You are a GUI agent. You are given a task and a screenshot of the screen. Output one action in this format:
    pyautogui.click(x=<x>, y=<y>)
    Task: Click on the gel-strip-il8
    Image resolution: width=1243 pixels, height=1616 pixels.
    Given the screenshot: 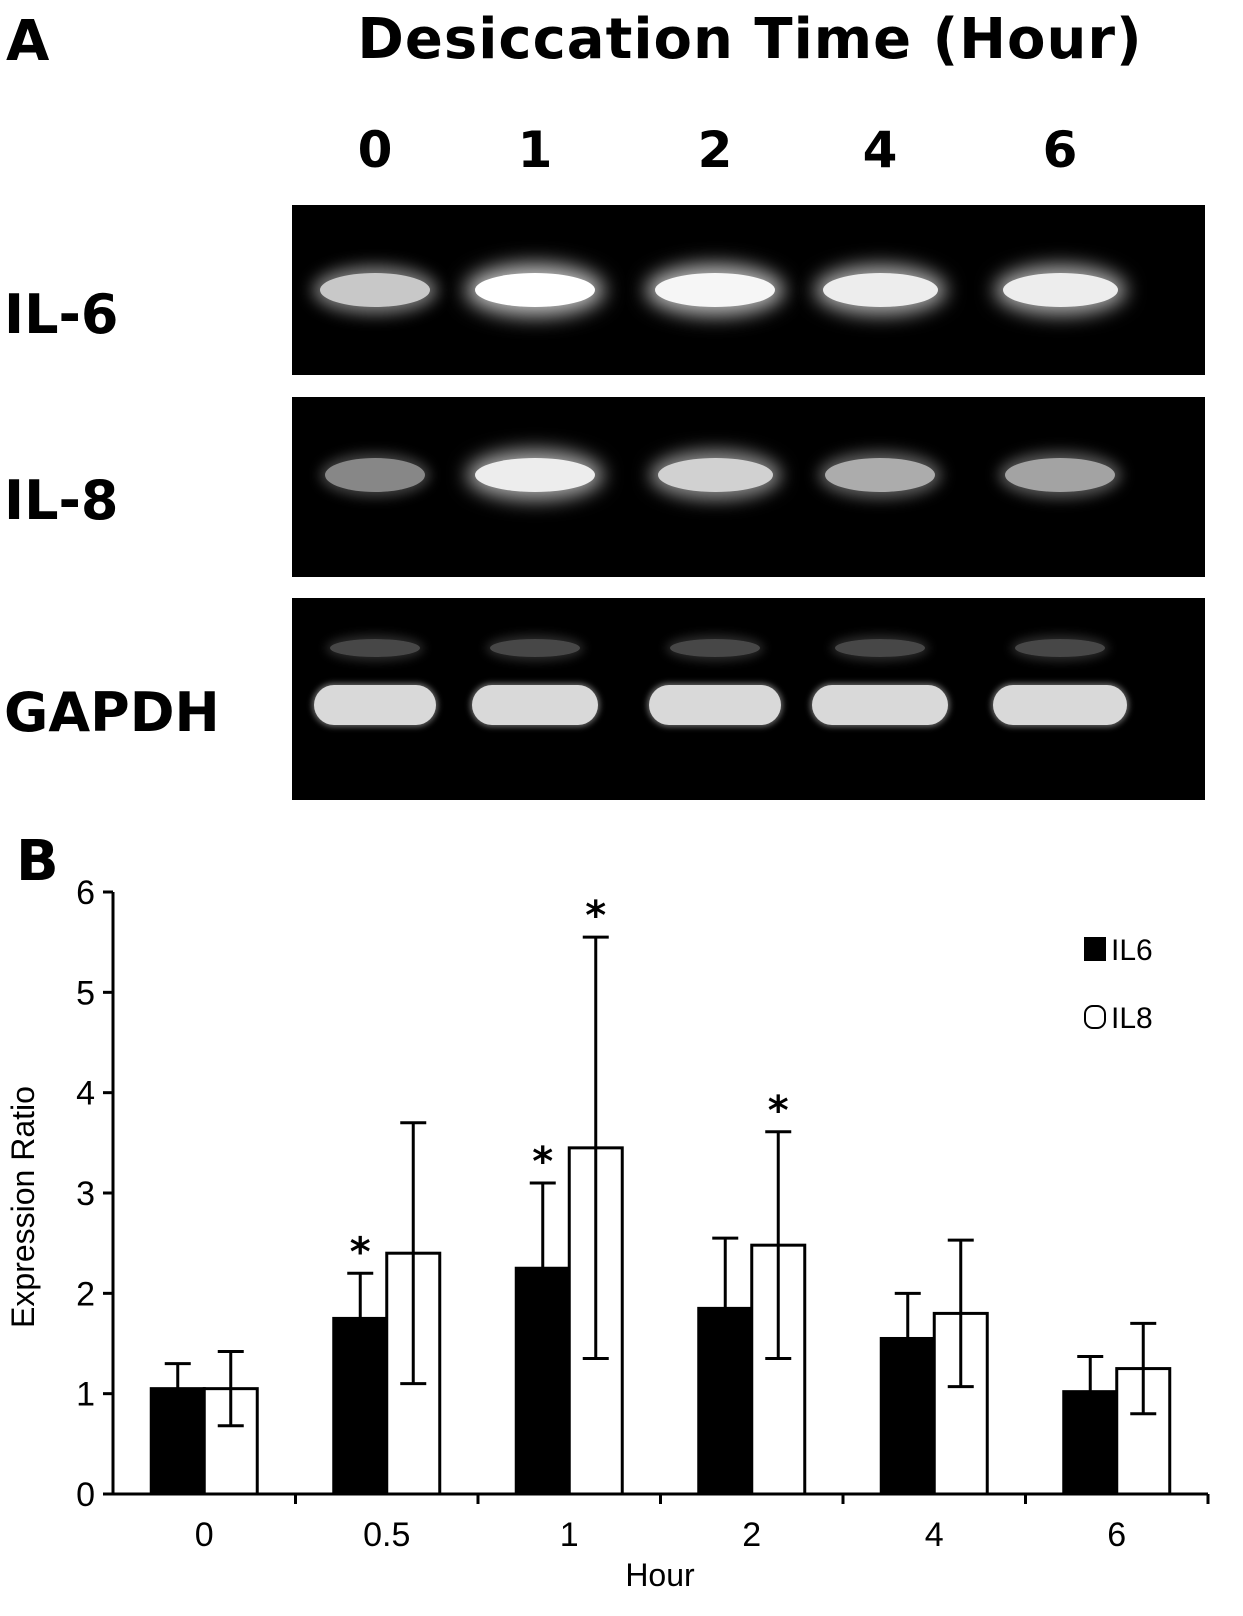 What is the action you would take?
    pyautogui.click(x=748, y=487)
    